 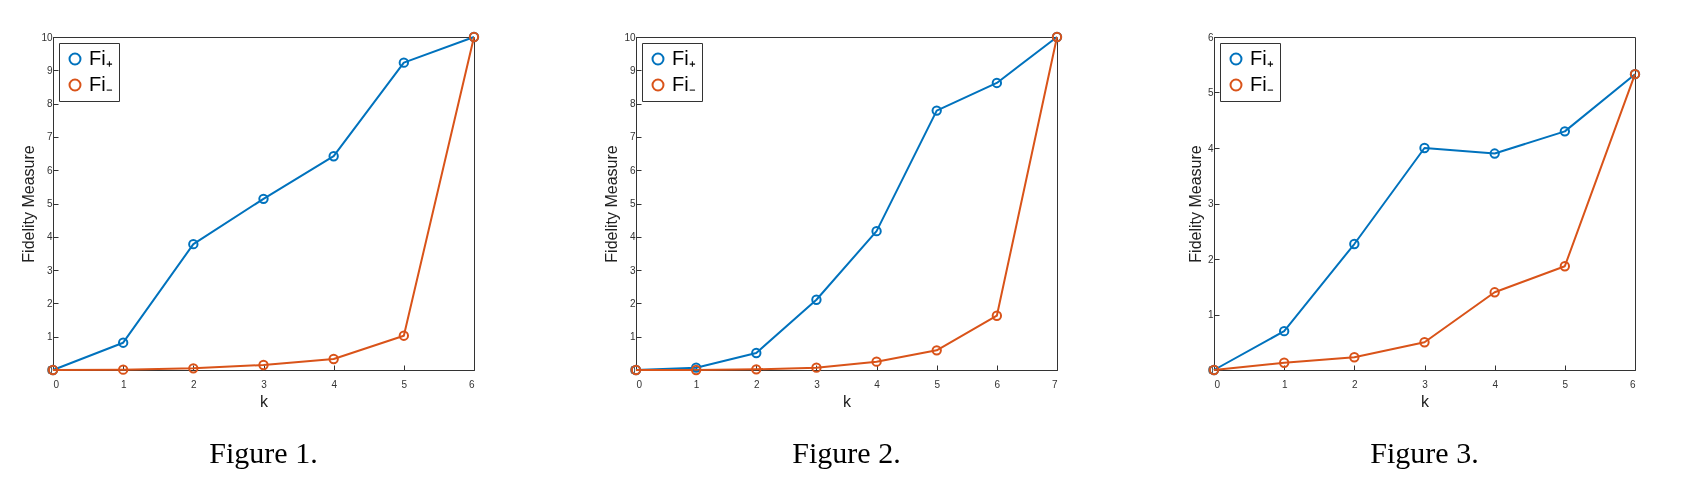 What do you see at coordinates (1424, 452) in the screenshot?
I see `text: Figure 3.` at bounding box center [1424, 452].